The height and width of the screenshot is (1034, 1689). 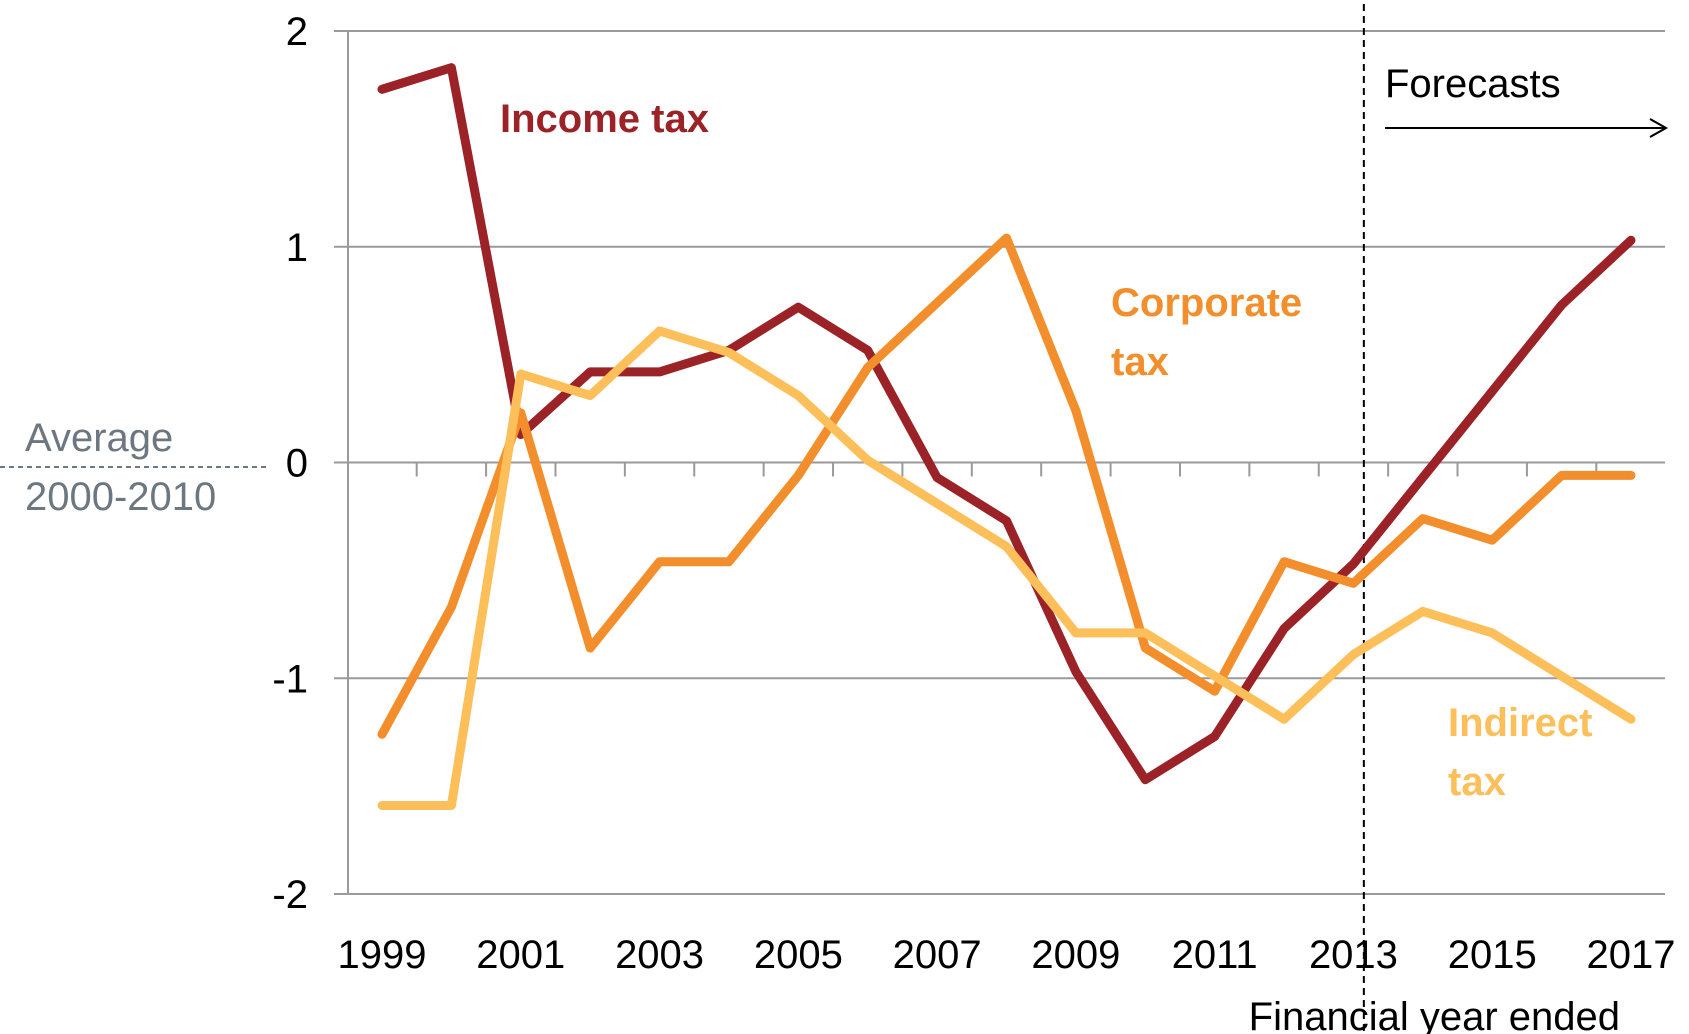 I want to click on average-label-line1: Average, so click(x=99, y=438).